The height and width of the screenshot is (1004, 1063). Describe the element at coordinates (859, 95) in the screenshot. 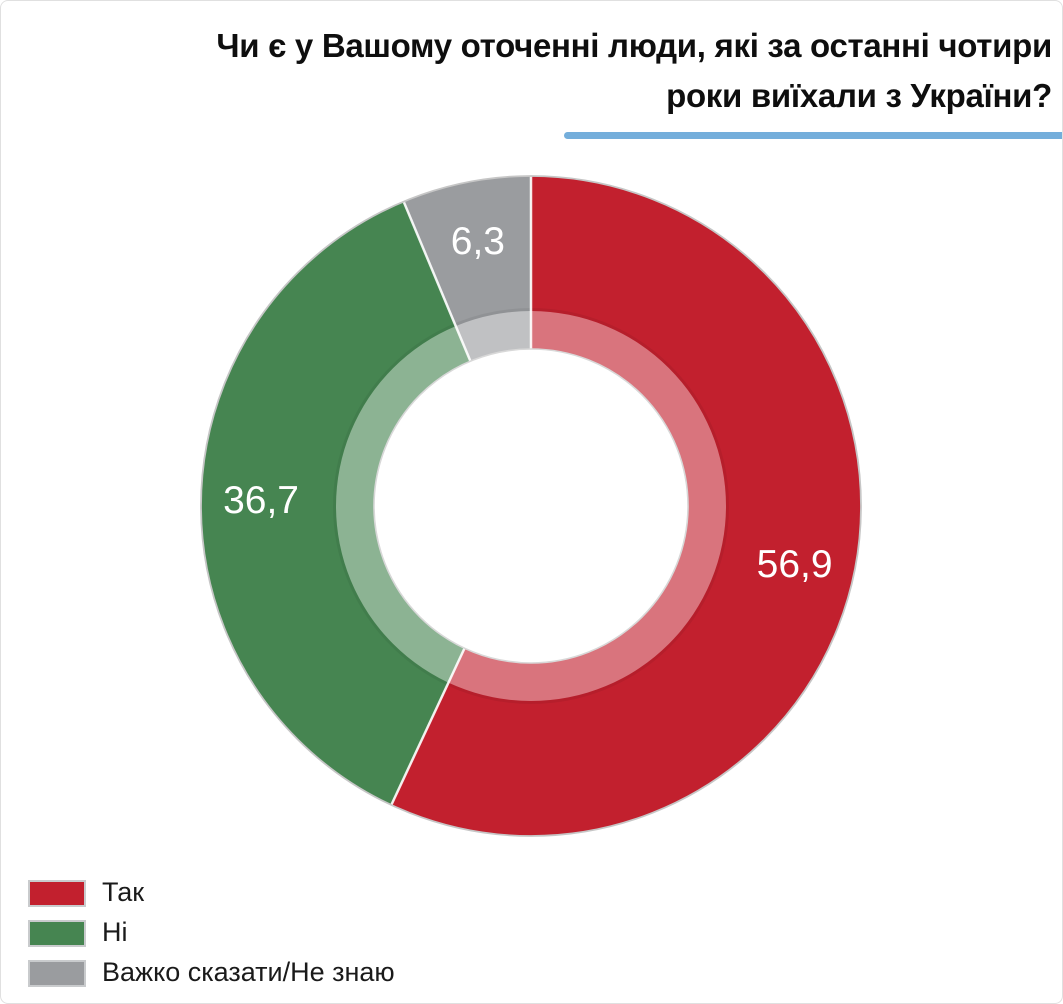

I see `chart-title-line-2: роки виїхали з України?` at that location.